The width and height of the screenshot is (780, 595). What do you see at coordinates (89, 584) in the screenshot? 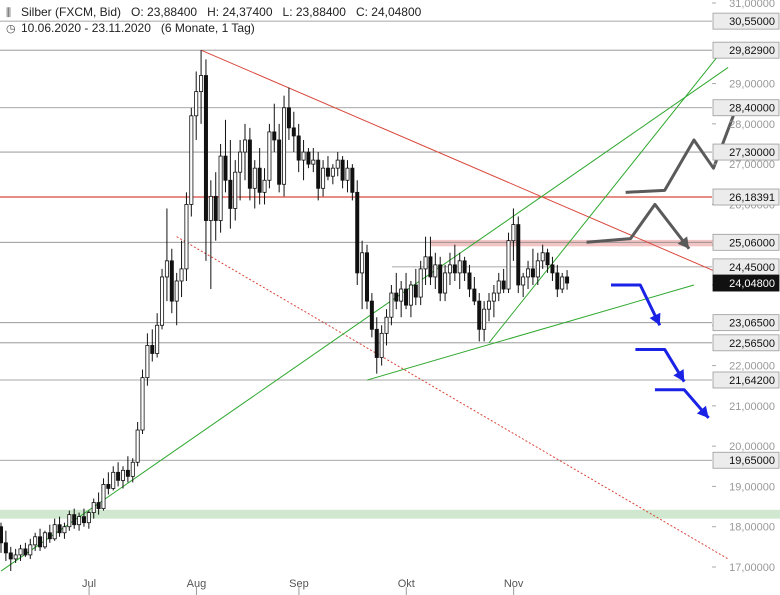
I see `month-label: Jul` at bounding box center [89, 584].